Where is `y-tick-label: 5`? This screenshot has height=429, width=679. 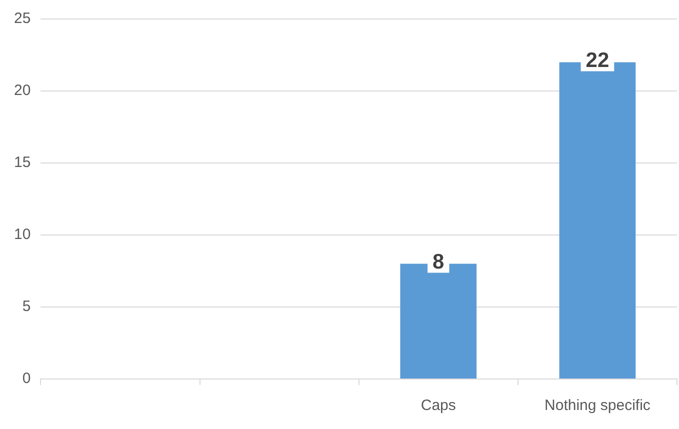
y-tick-label: 5 is located at coordinates (26, 307).